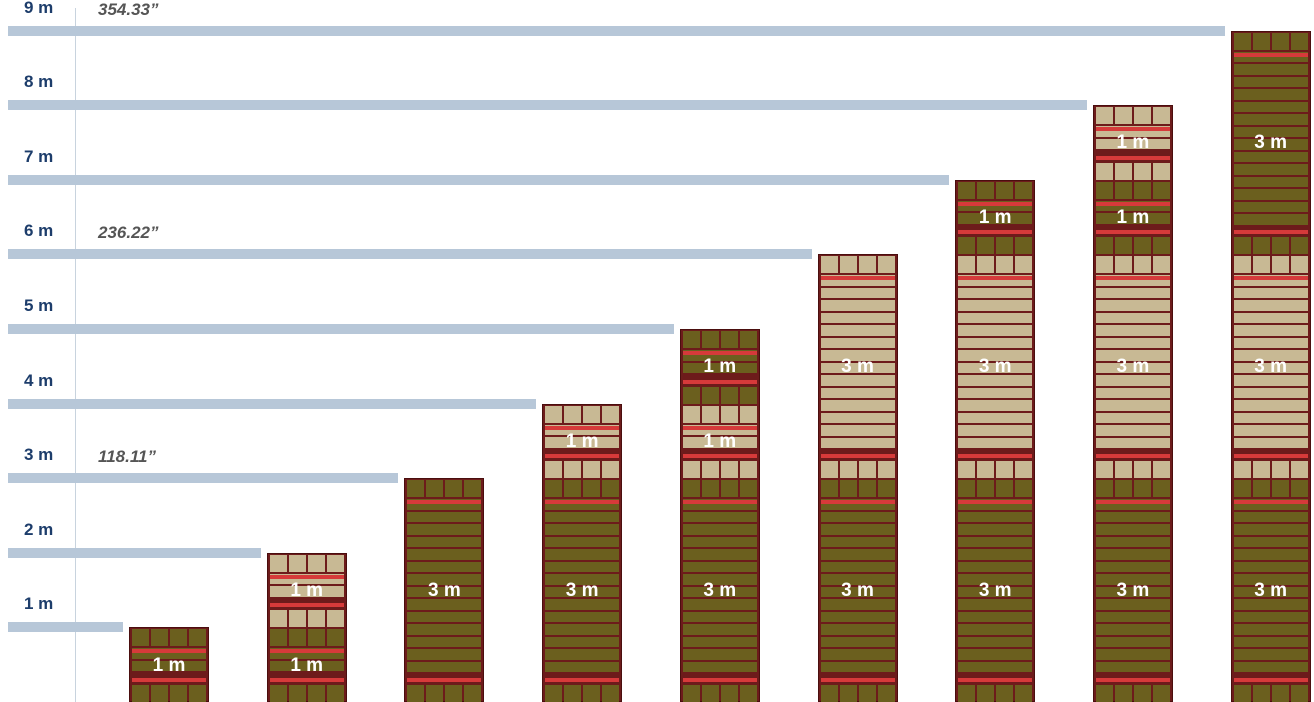 This screenshot has width=1314, height=702. What do you see at coordinates (203, 478) in the screenshot?
I see `height-bar-3m` at bounding box center [203, 478].